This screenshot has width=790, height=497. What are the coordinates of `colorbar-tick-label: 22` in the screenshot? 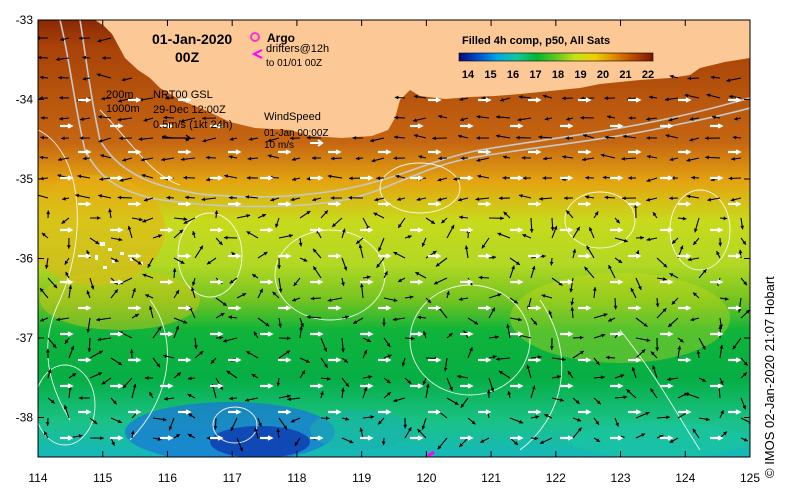 It's located at (648, 75).